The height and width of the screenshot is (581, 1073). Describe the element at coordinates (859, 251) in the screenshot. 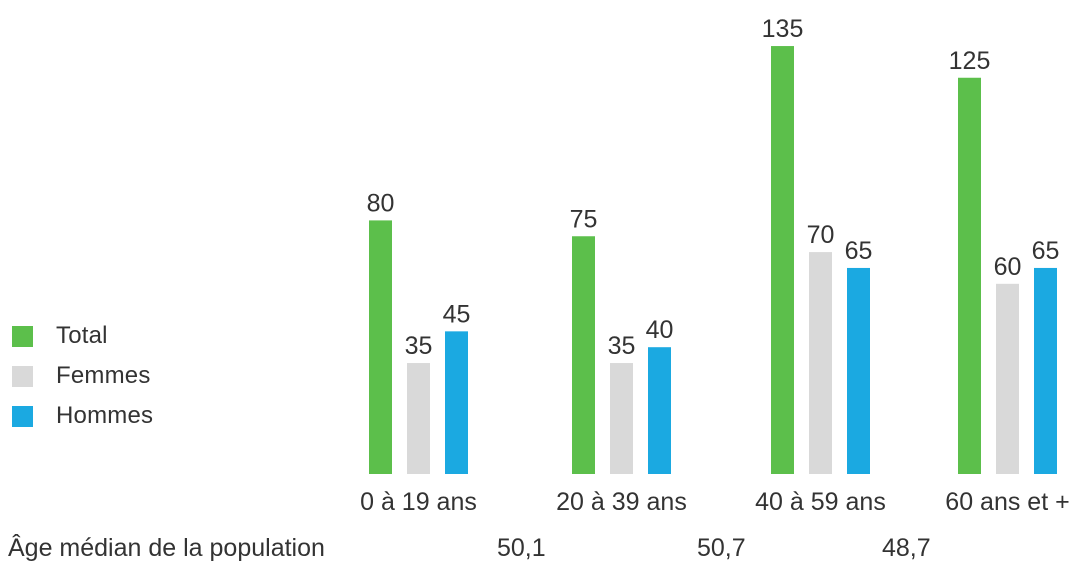

I see `data-label-hommes-40-a-59-ans: 65` at that location.